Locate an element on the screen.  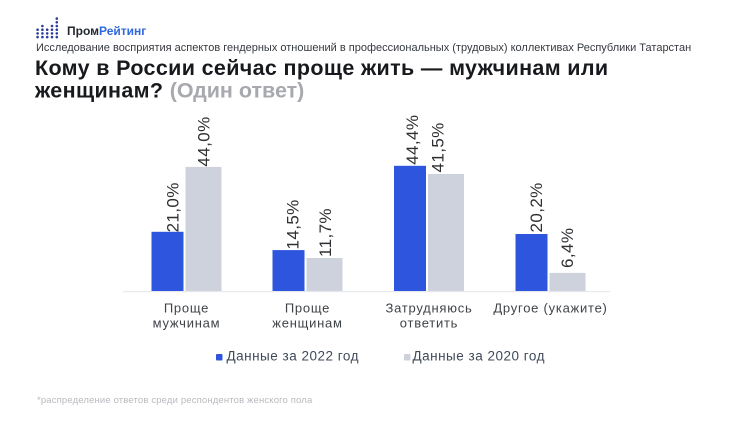
svg-text: мужчинам is located at coordinates (187, 322).